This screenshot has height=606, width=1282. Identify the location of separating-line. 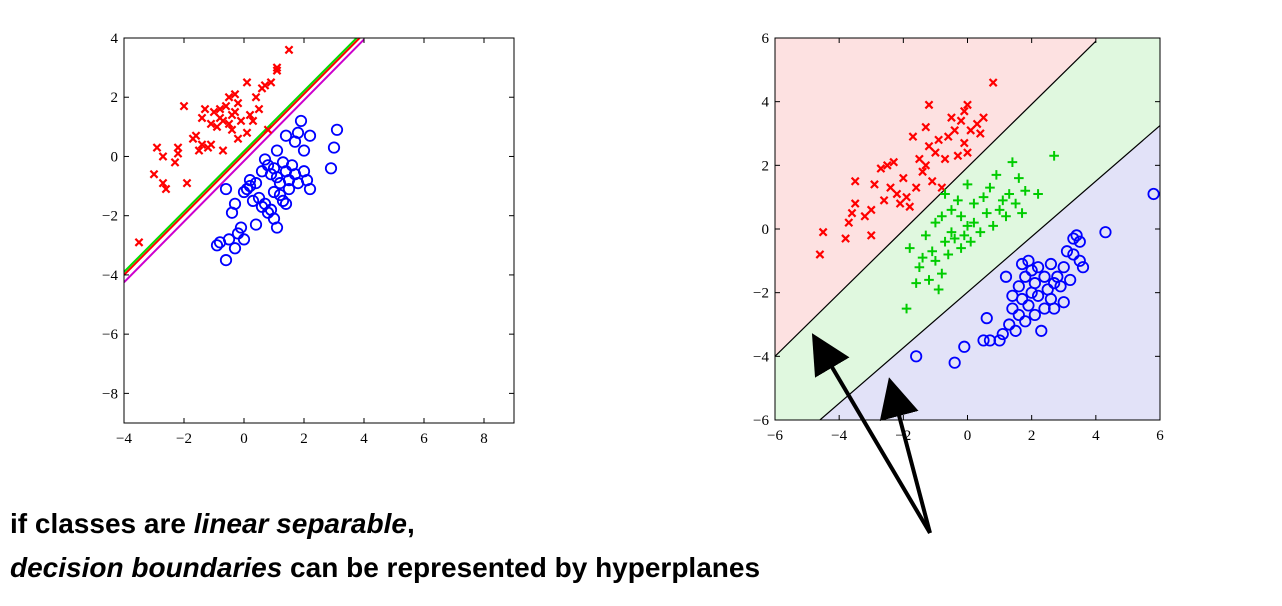
(241, 155).